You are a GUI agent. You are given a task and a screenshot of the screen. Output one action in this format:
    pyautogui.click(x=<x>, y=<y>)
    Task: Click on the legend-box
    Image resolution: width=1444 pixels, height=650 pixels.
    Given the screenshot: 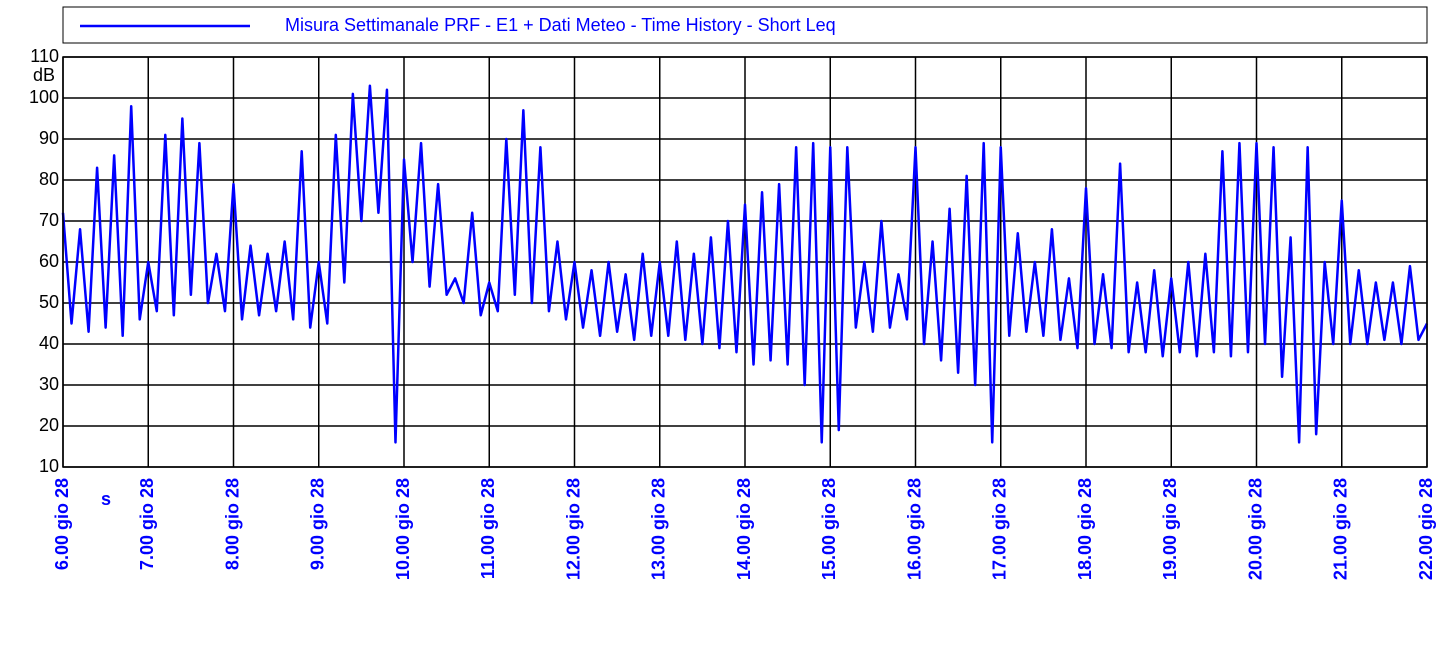 What is the action you would take?
    pyautogui.click(x=745, y=25)
    